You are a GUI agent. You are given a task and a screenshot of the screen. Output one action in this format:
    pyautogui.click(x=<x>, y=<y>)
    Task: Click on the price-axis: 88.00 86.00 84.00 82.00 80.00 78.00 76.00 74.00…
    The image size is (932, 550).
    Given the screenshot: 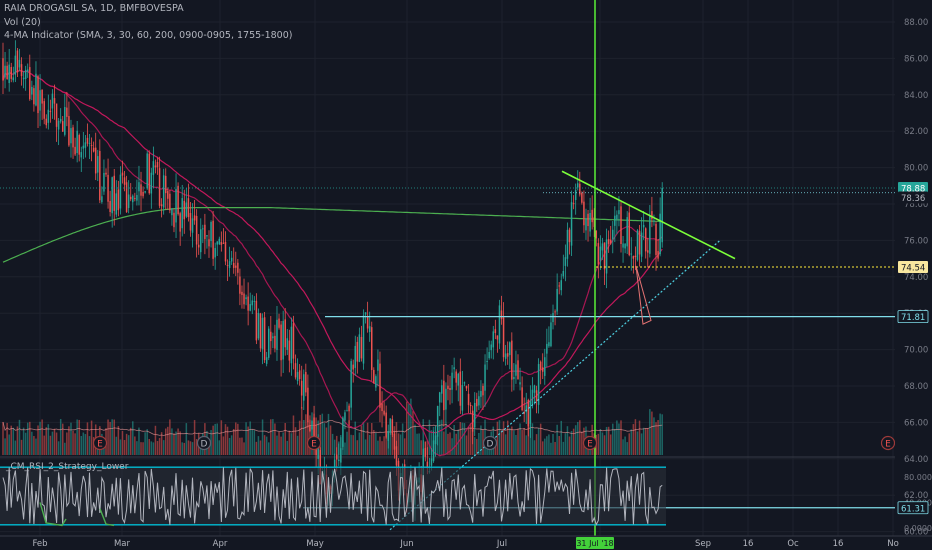 What is the action you would take?
    pyautogui.click(x=913, y=275)
    